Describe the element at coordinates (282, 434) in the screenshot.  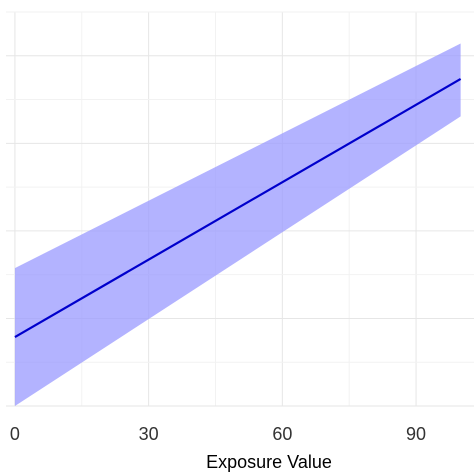
I see `x-tick-label: 60` at that location.